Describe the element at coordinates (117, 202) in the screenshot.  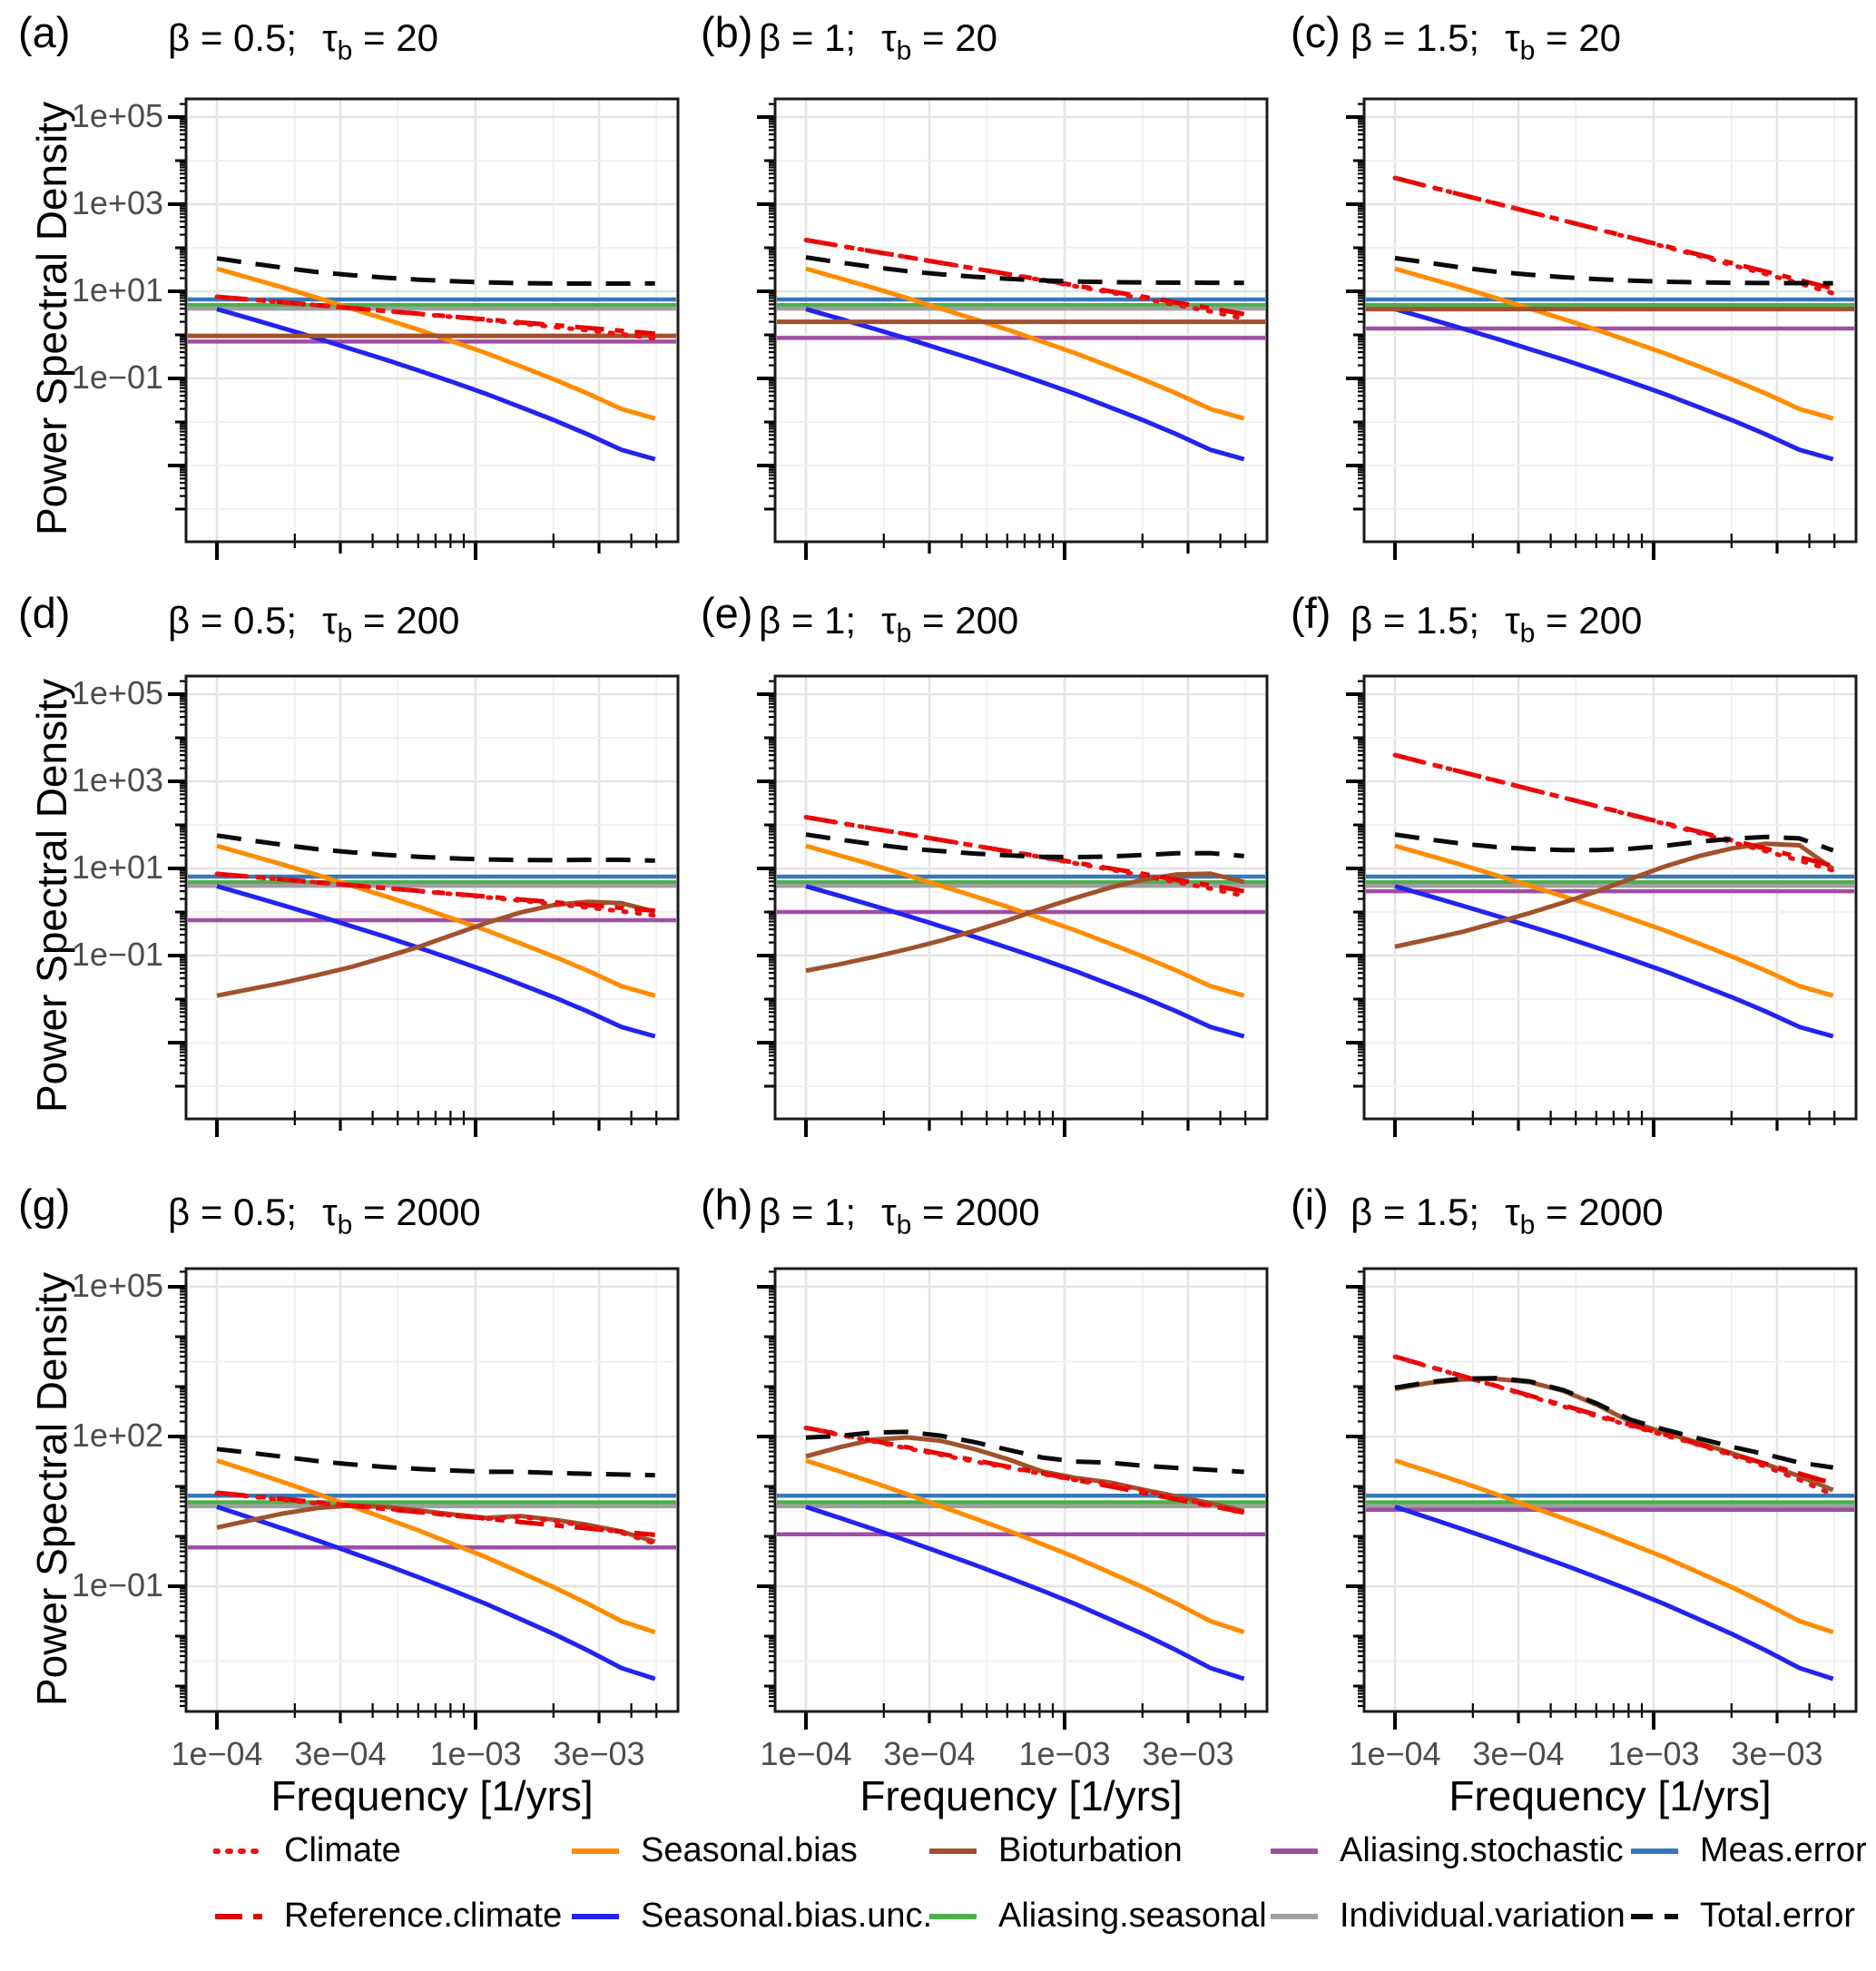
I see `y-tick-label: 1e+03` at that location.